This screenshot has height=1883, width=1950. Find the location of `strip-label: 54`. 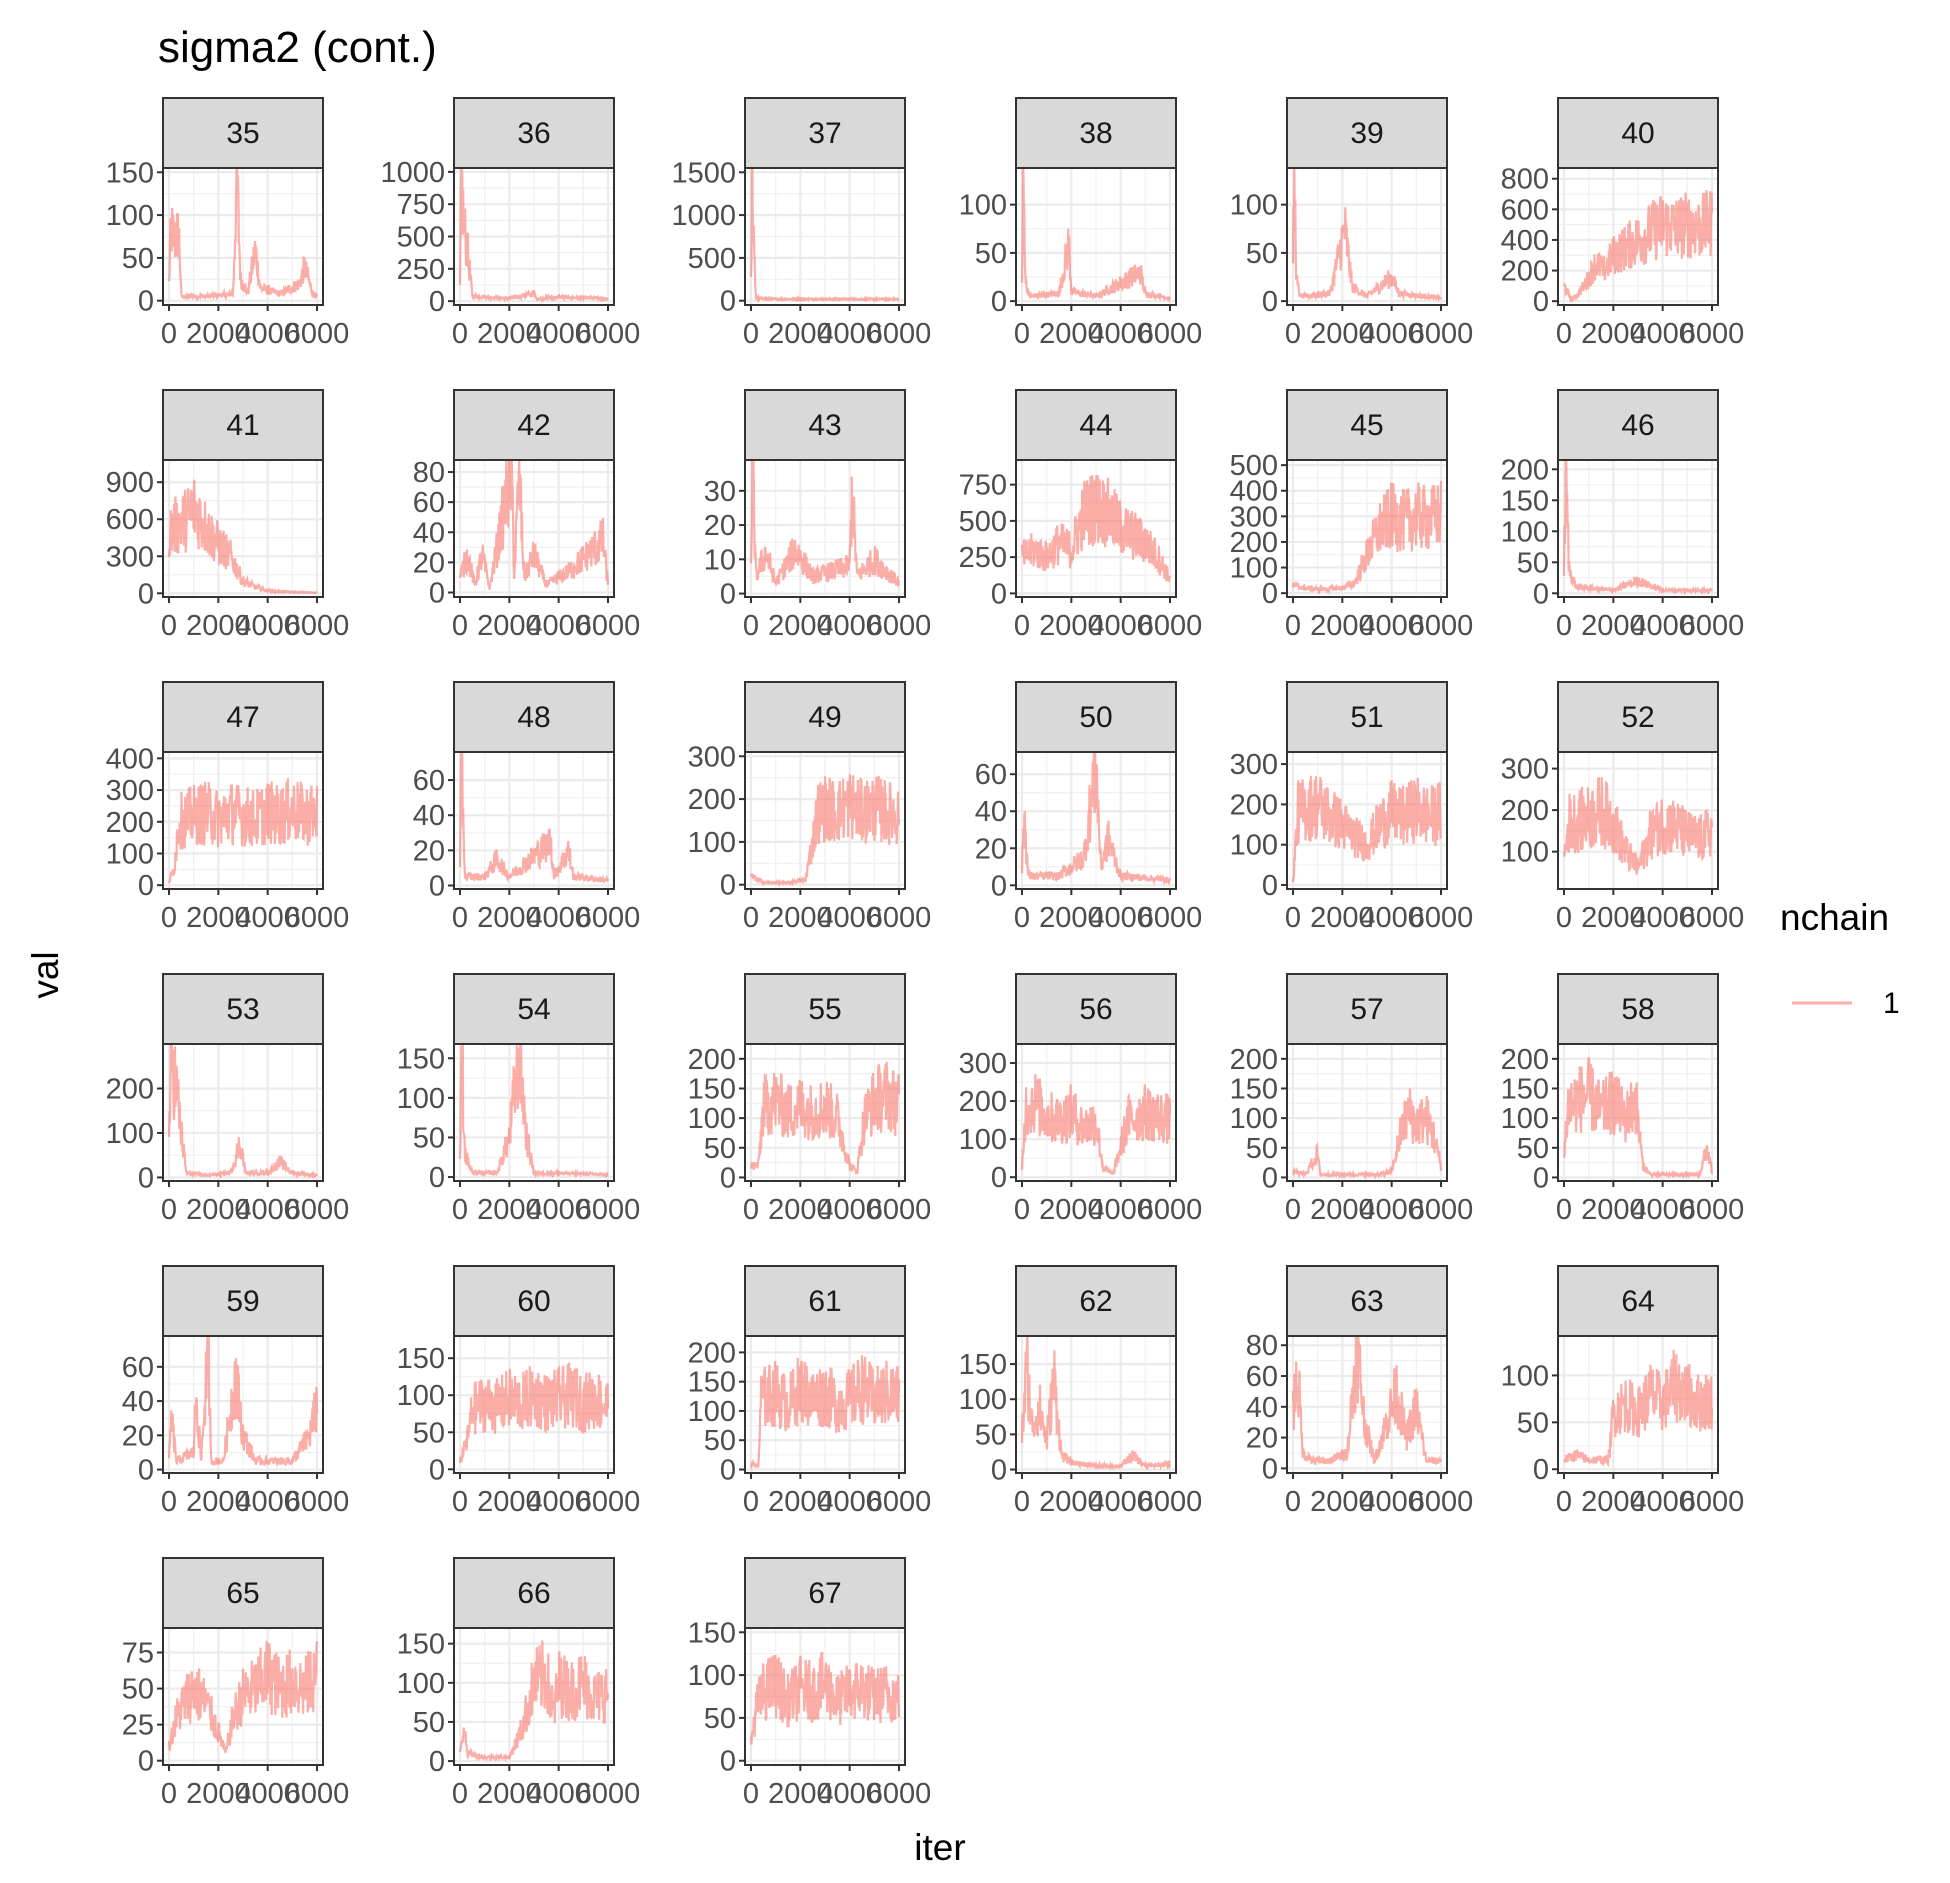

strip-label: 54 is located at coordinates (533, 1009).